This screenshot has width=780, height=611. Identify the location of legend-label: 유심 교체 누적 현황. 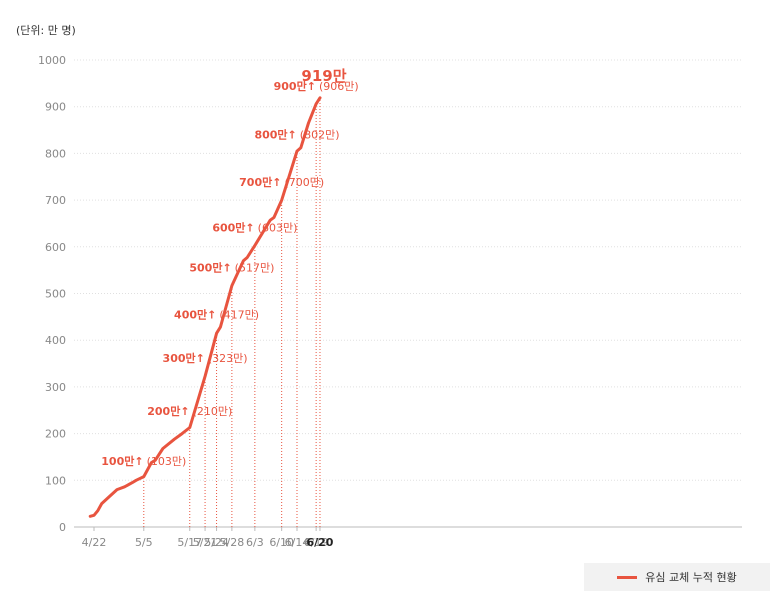
(691, 577).